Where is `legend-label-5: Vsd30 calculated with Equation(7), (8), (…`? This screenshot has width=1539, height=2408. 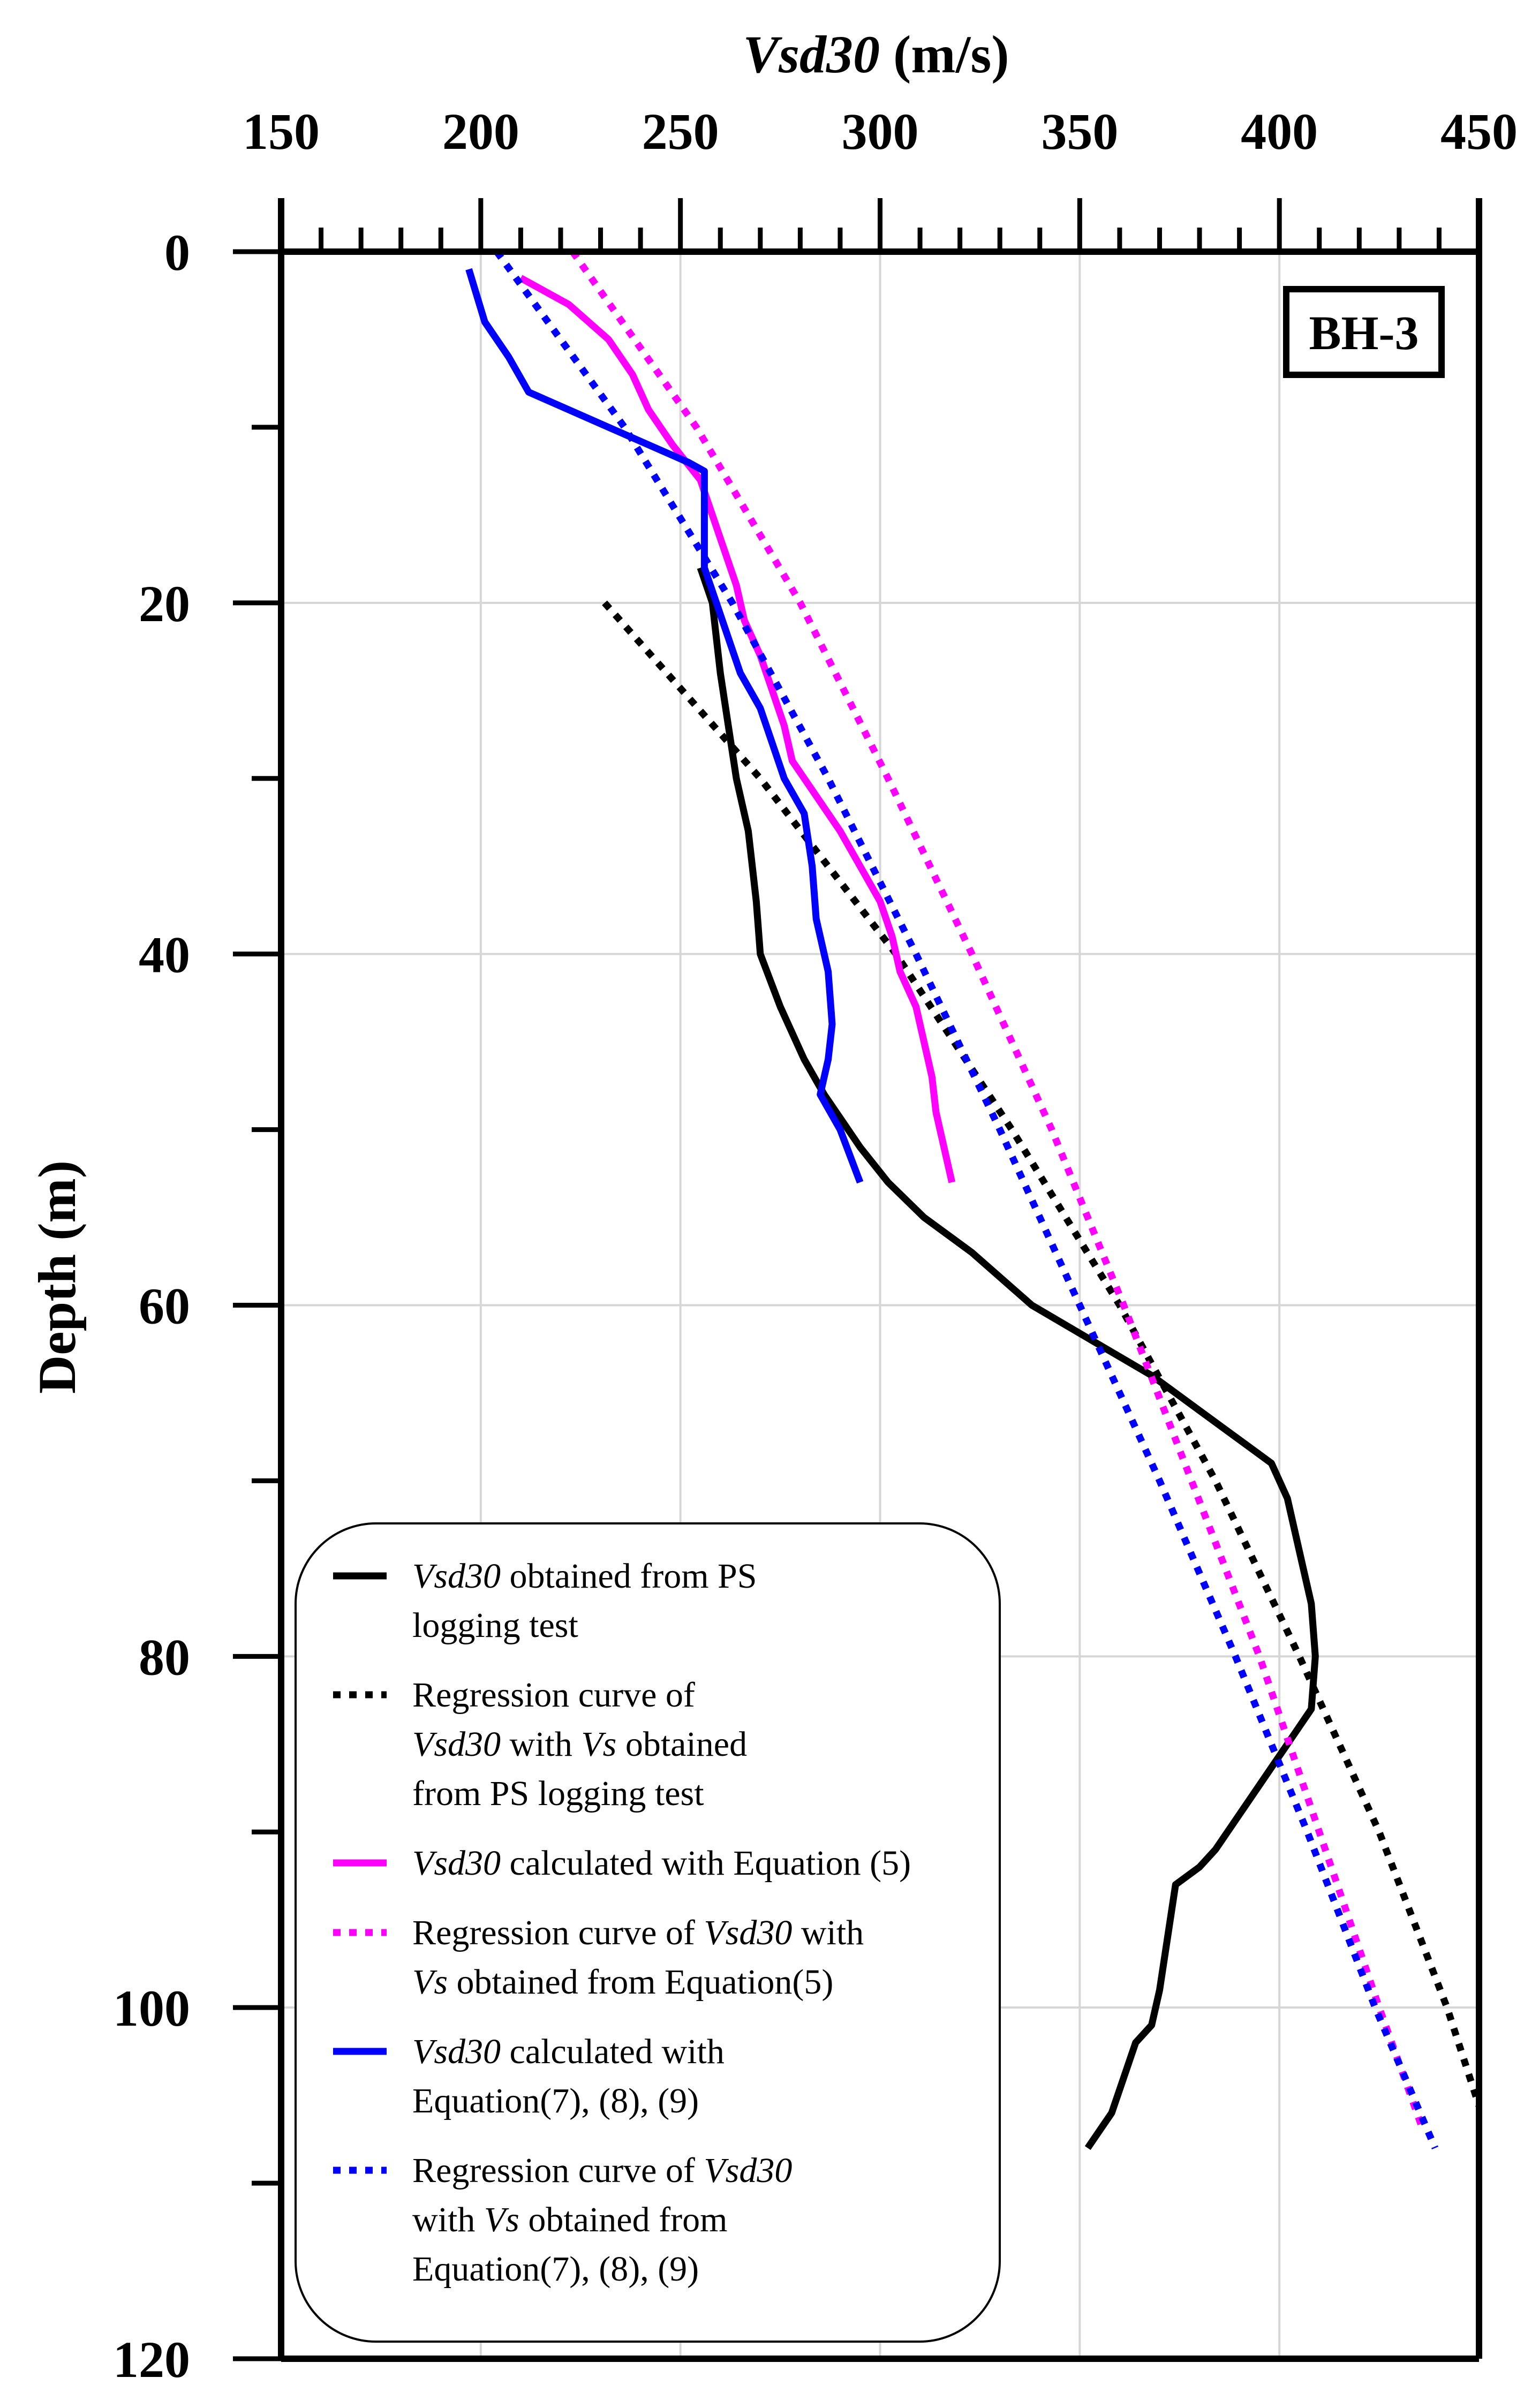
legend-label-5: Vsd30 calculated with Equation(7), (8), (… is located at coordinates (568, 2076).